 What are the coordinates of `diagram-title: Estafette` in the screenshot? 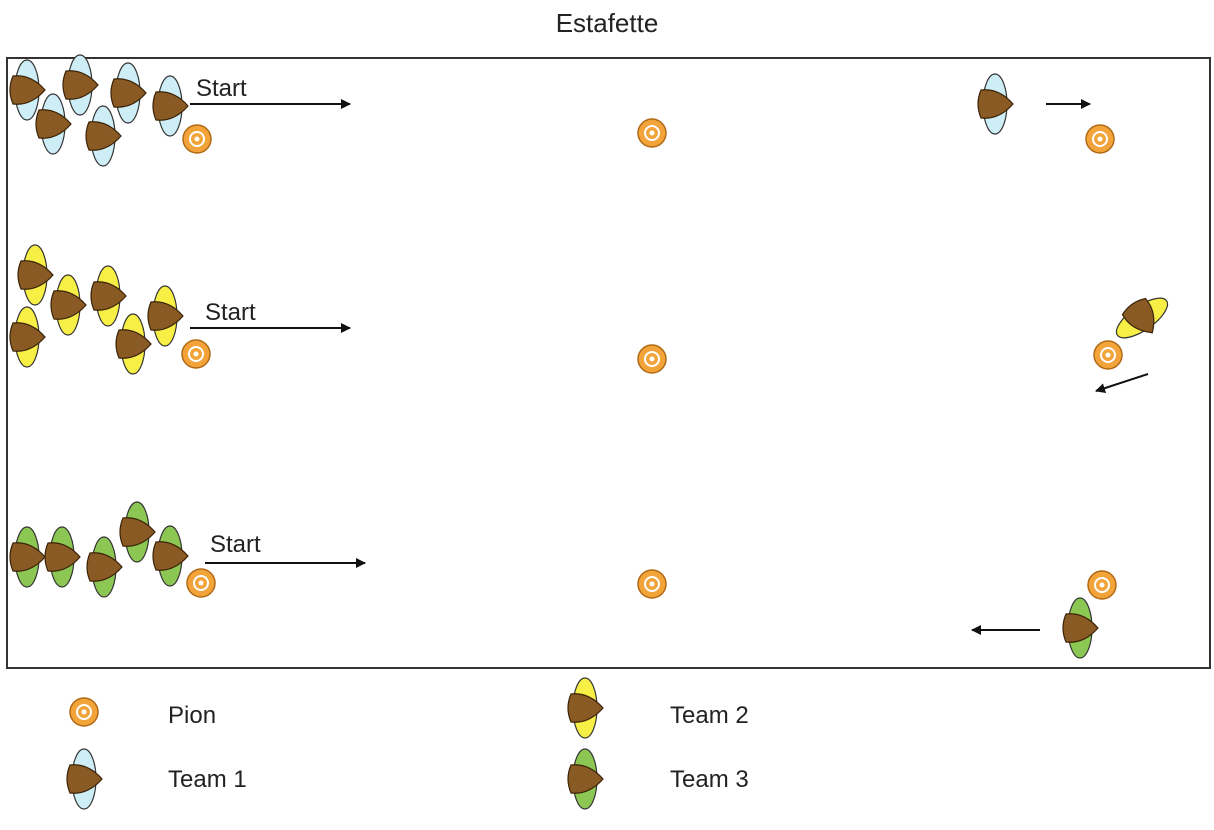 It's located at (607, 23).